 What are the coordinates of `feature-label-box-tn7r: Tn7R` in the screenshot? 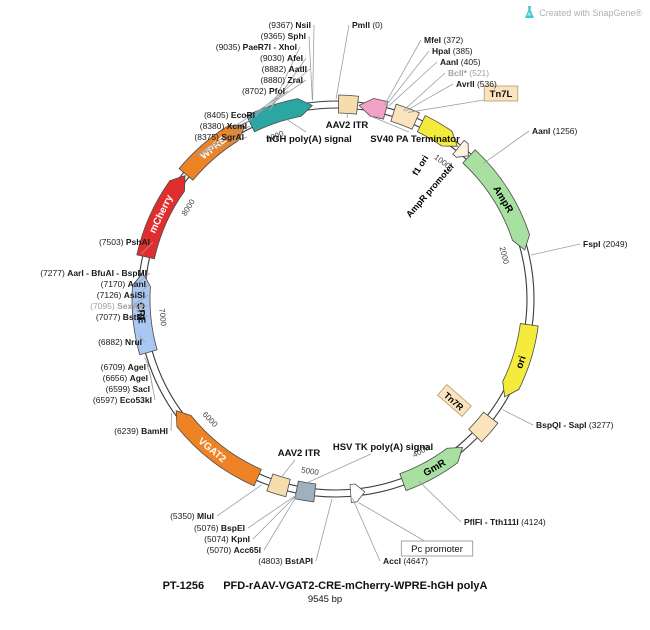 It's located at (454, 400).